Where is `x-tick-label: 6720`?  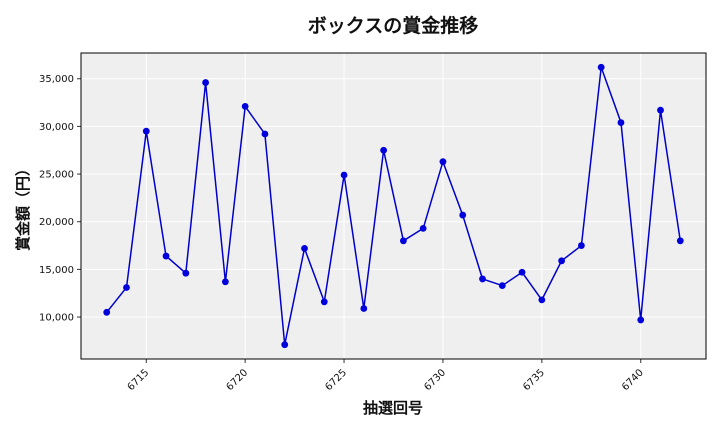
x-tick-label: 6720 is located at coordinates (238, 380).